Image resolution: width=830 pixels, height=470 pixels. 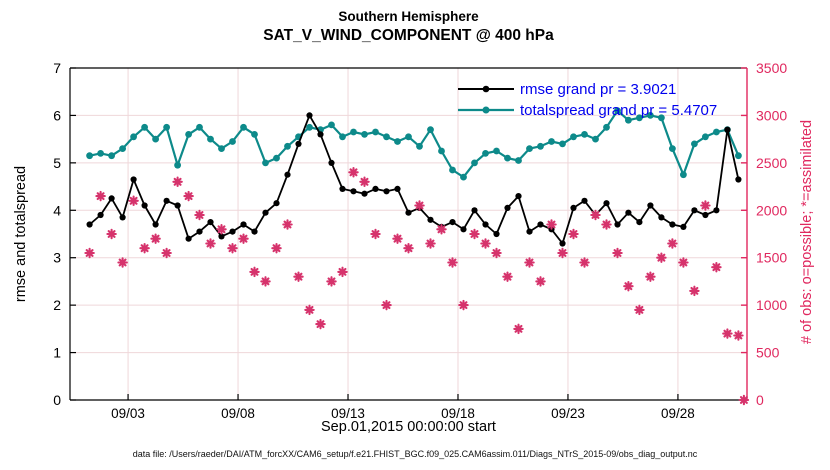 What do you see at coordinates (57, 68) in the screenshot?
I see `tick-label-y-left: 7` at bounding box center [57, 68].